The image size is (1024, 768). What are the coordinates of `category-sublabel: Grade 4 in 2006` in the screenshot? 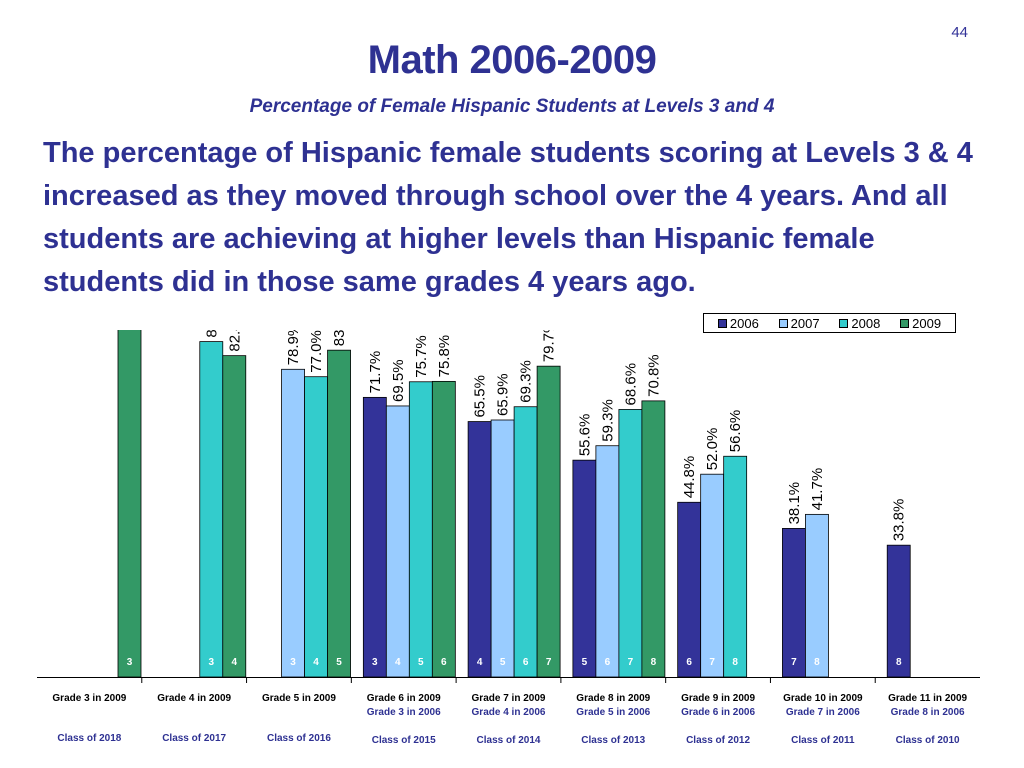 It's located at (509, 712).